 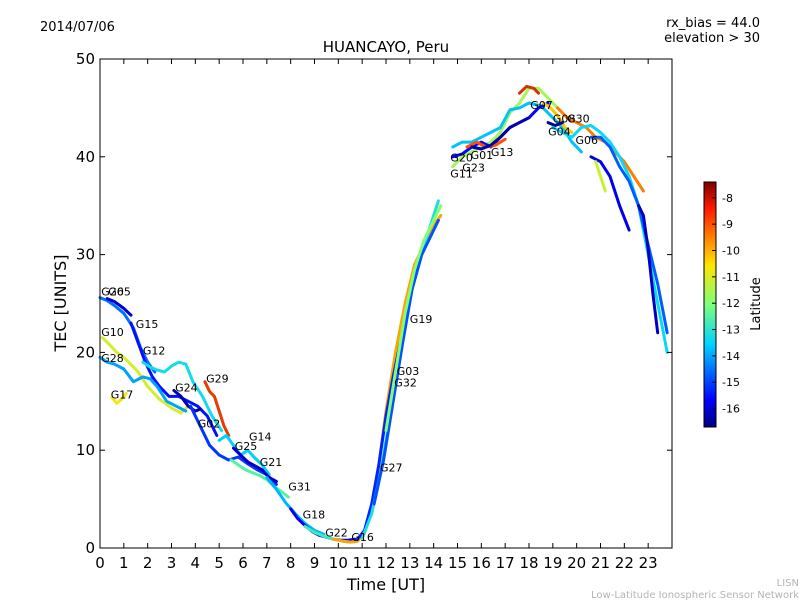 I want to click on satellite-label-g19: G19, so click(x=421, y=319).